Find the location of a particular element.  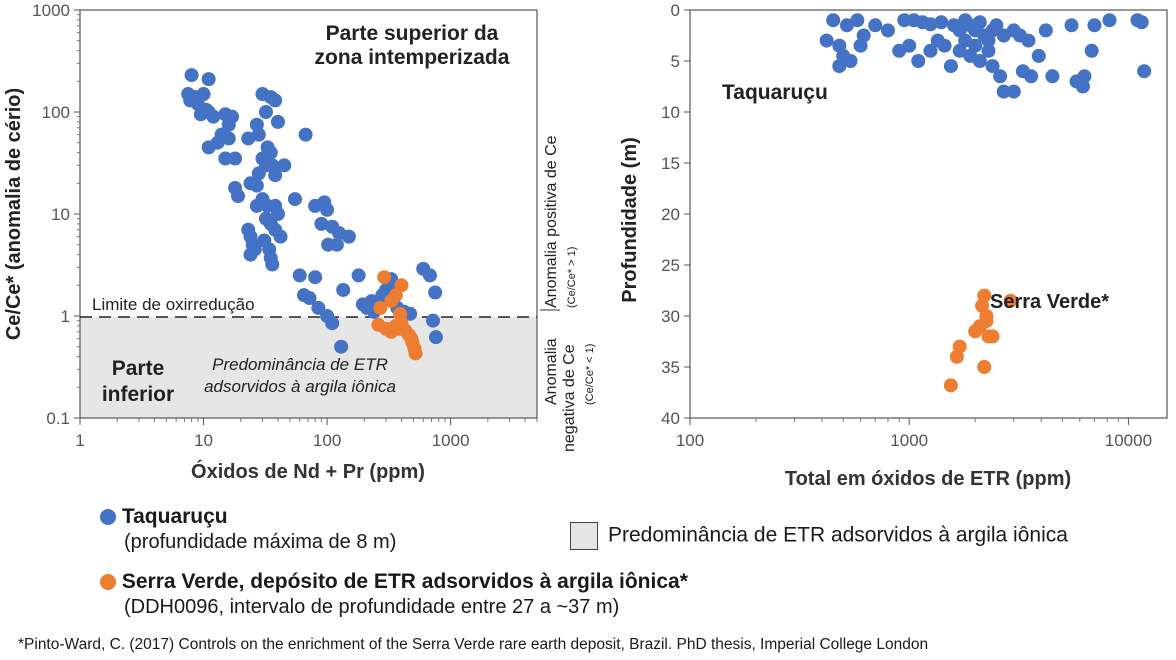

left-lower-label-1: Parte is located at coordinates (138, 368).